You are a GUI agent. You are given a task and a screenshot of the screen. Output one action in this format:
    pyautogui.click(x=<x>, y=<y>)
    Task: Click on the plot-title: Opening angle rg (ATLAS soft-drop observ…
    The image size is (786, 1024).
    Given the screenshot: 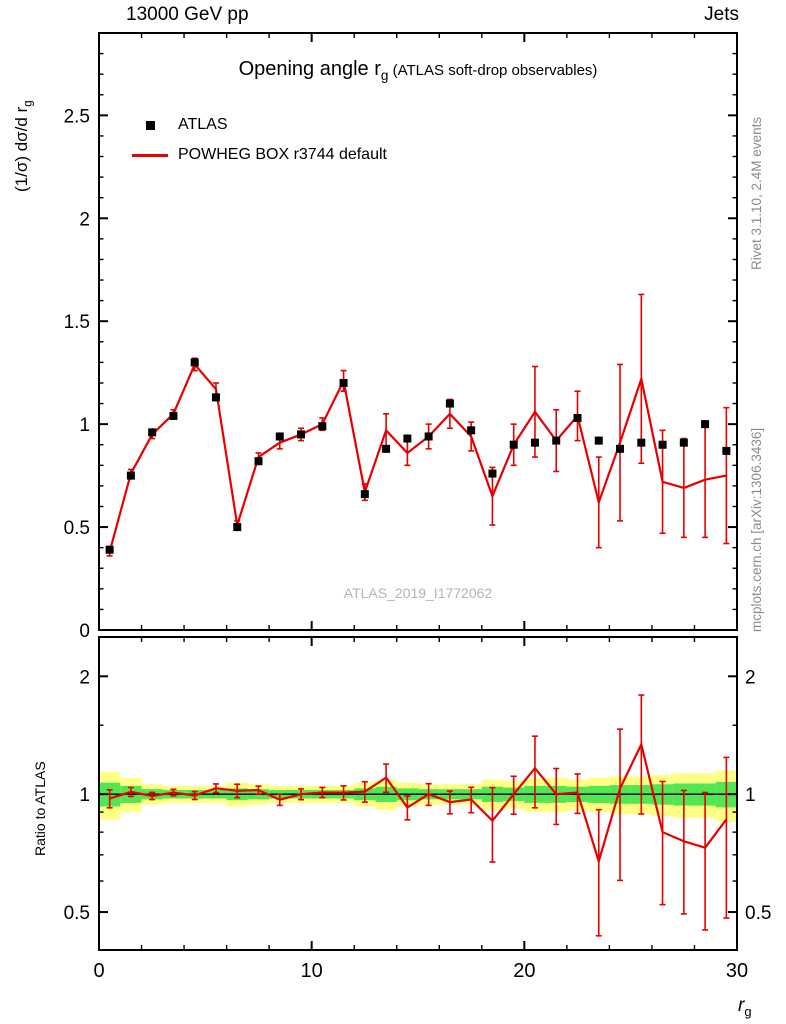 What is the action you would take?
    pyautogui.click(x=418, y=70)
    